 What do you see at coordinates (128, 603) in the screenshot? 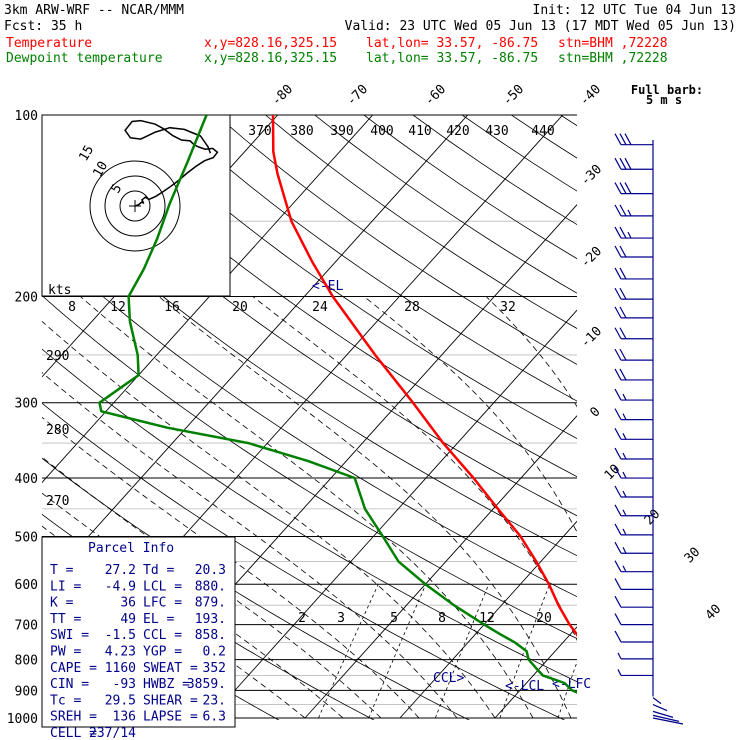
I see `parcel-value: 36` at bounding box center [128, 603].